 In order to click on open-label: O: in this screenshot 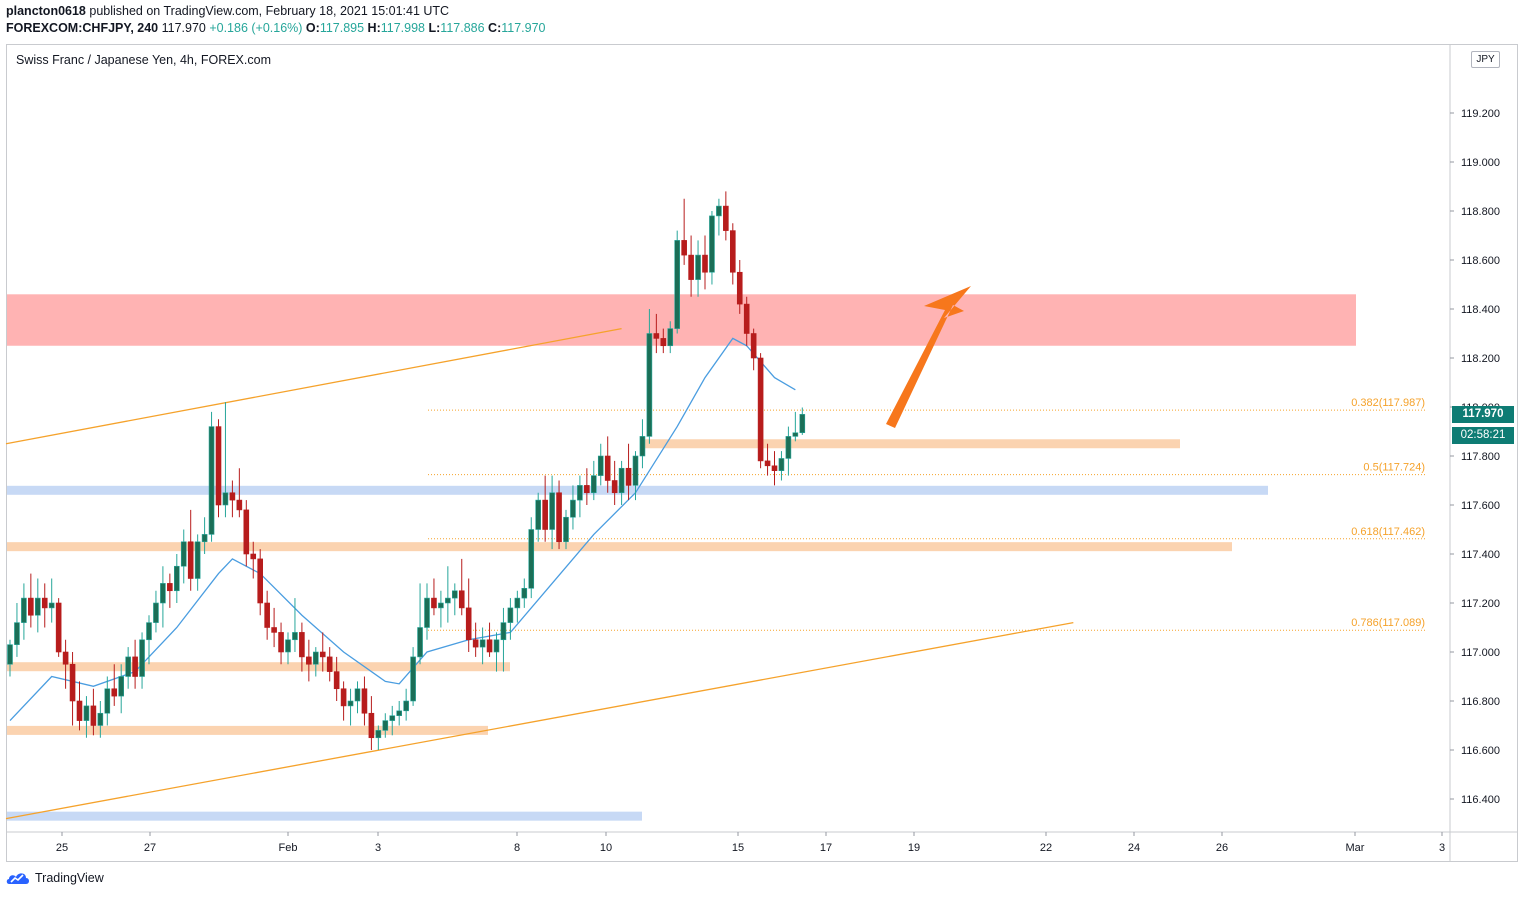, I will do `click(311, 28)`.